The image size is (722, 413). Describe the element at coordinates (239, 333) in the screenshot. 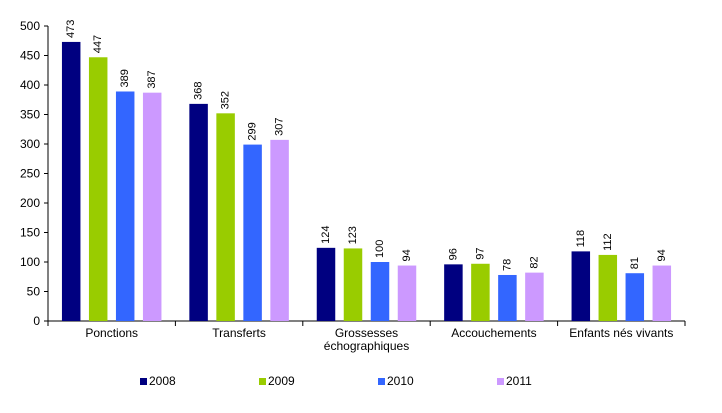

I see `x-tick-label: Transferts` at that location.